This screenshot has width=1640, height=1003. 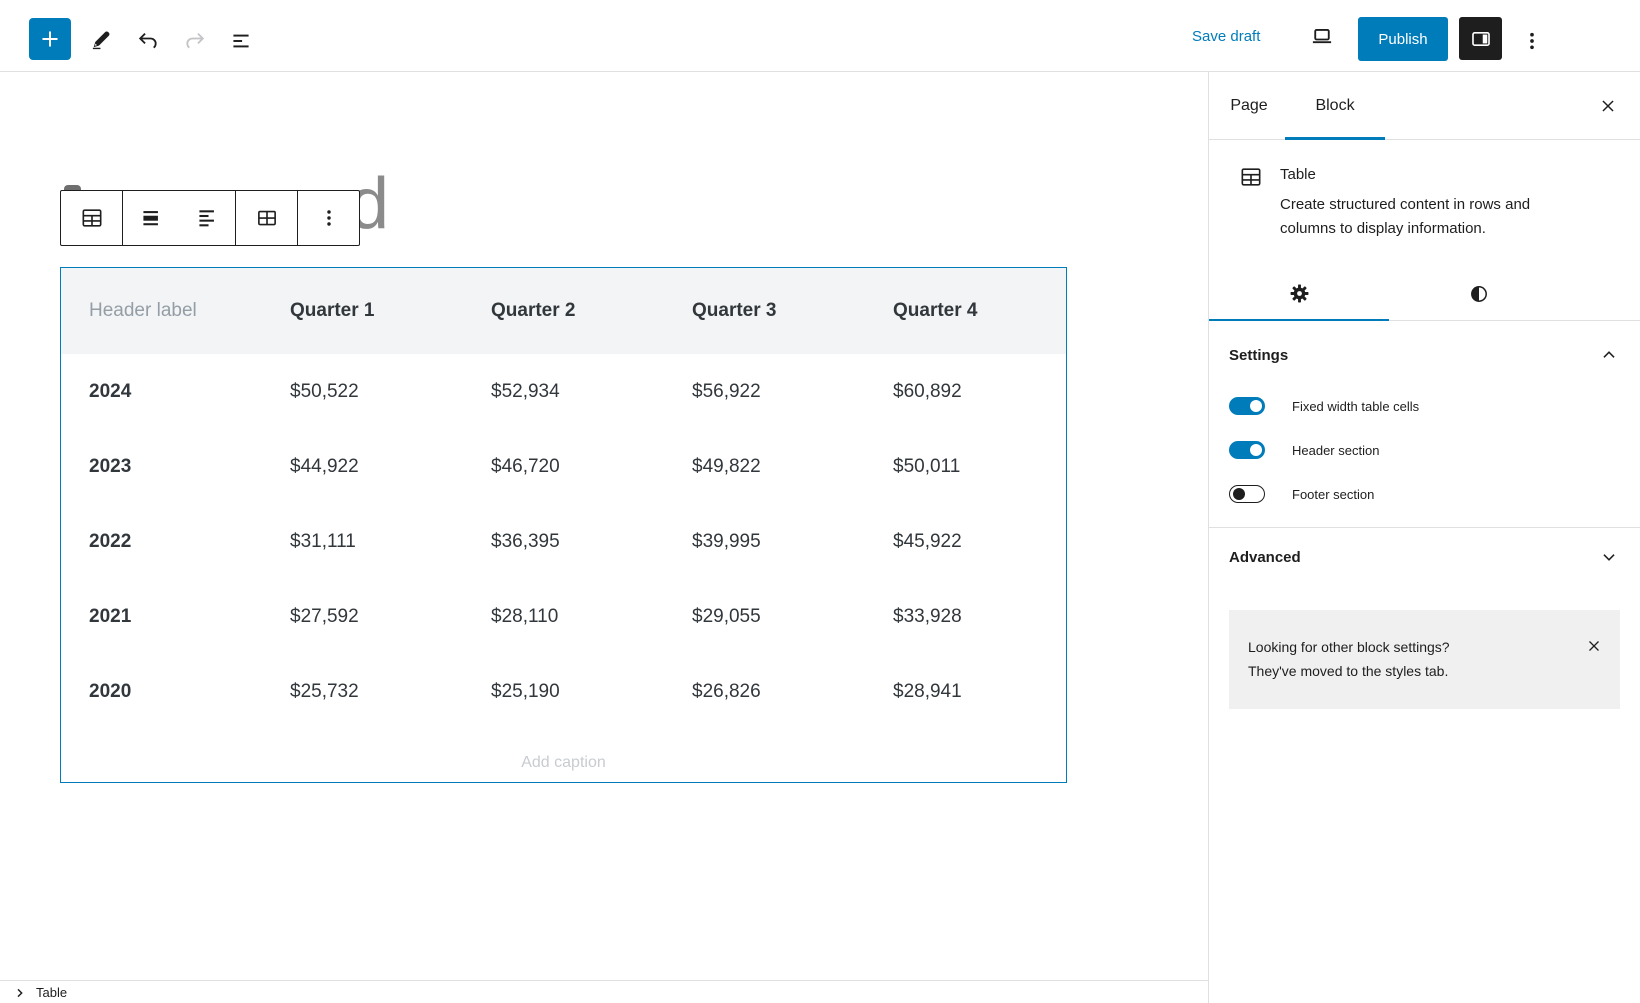 I want to click on text-alignment-button, so click(x=207, y=218).